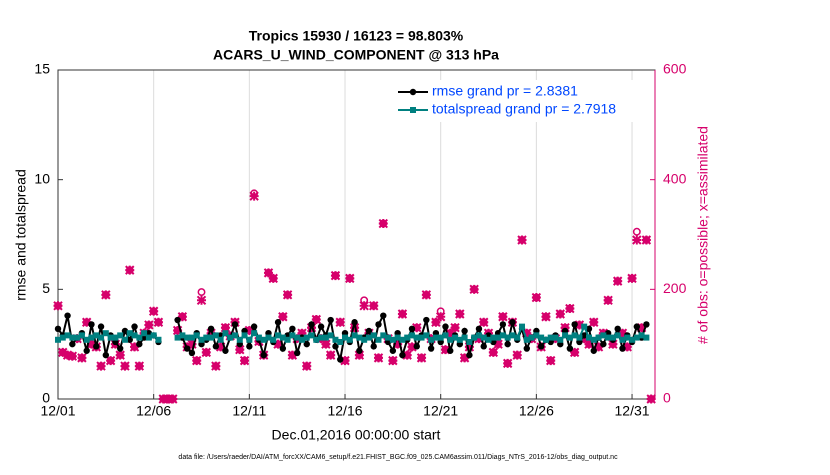 Image resolution: width=830 pixels, height=475 pixels. Describe the element at coordinates (524, 109) in the screenshot. I see `legend-label: totalspread grand pr = 2.7918` at that location.